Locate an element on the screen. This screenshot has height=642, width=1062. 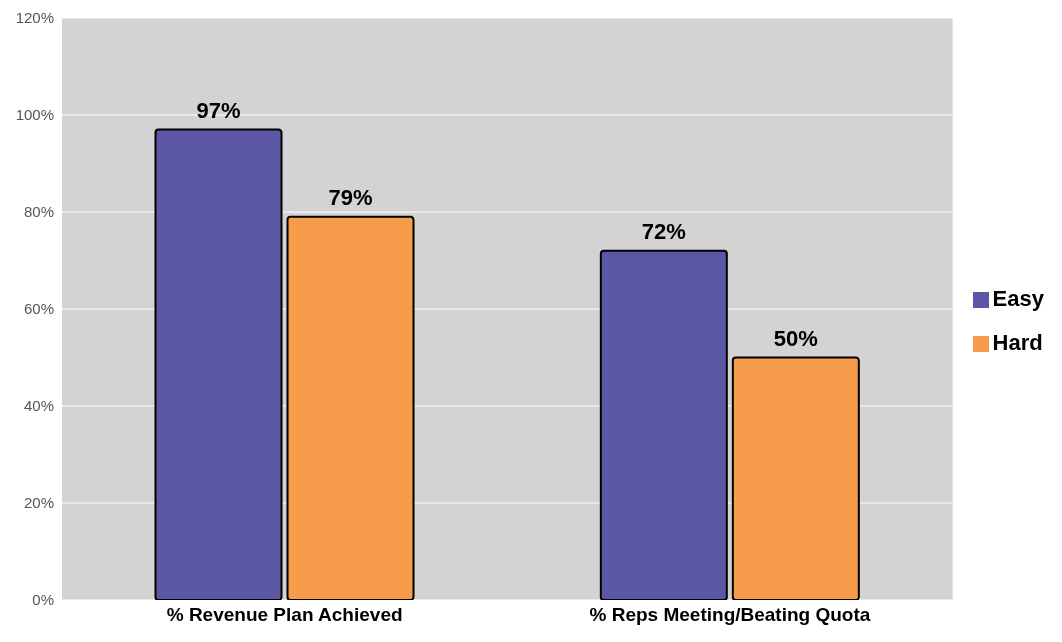
legend-label: Easy is located at coordinates (1018, 298).